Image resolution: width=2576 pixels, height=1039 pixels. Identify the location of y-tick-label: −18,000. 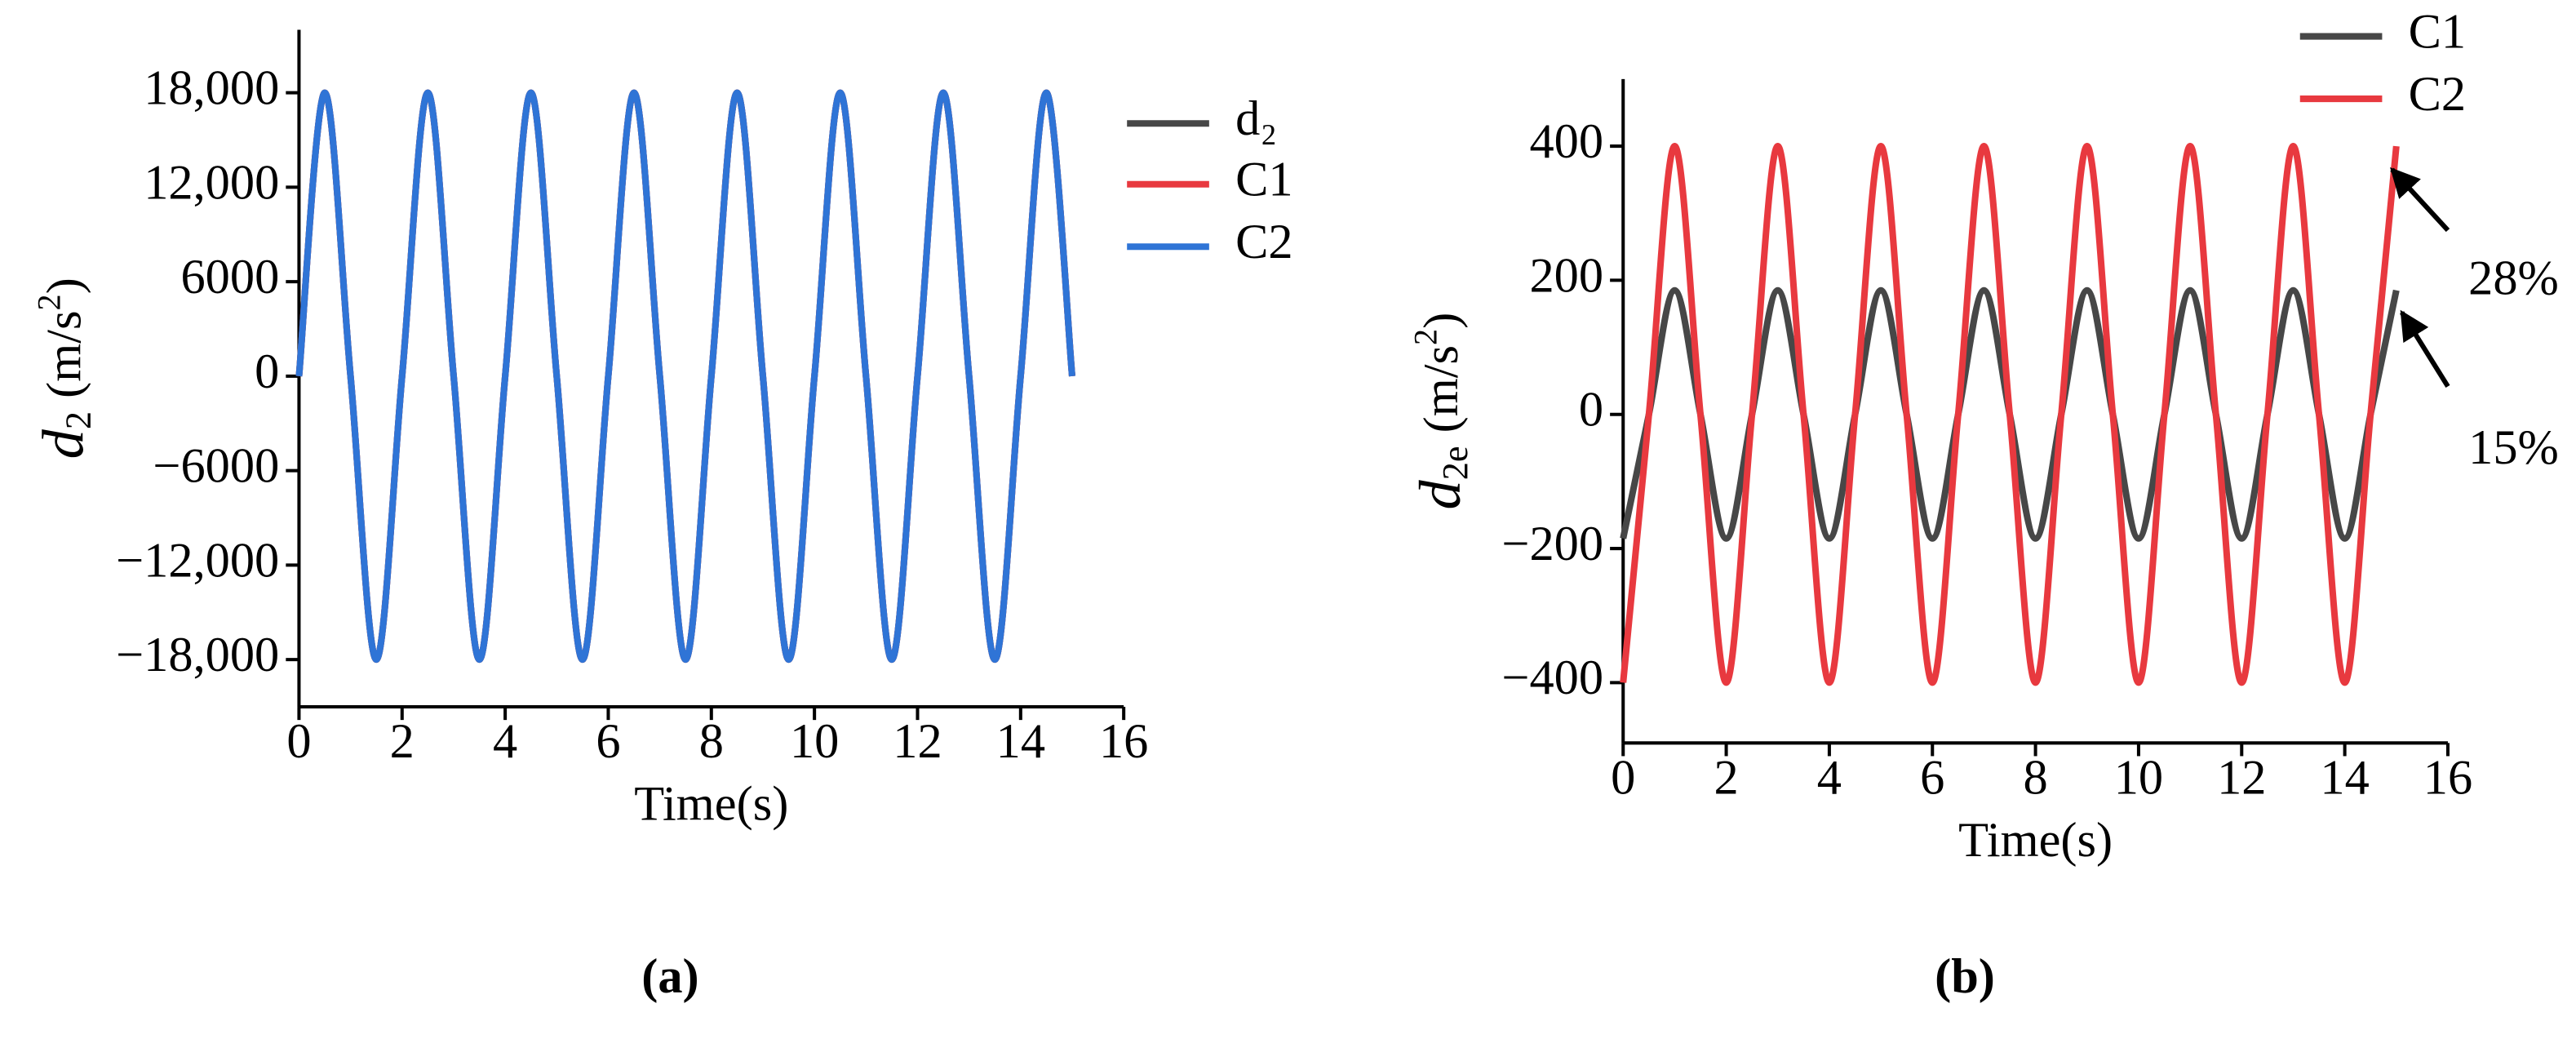
(197, 655).